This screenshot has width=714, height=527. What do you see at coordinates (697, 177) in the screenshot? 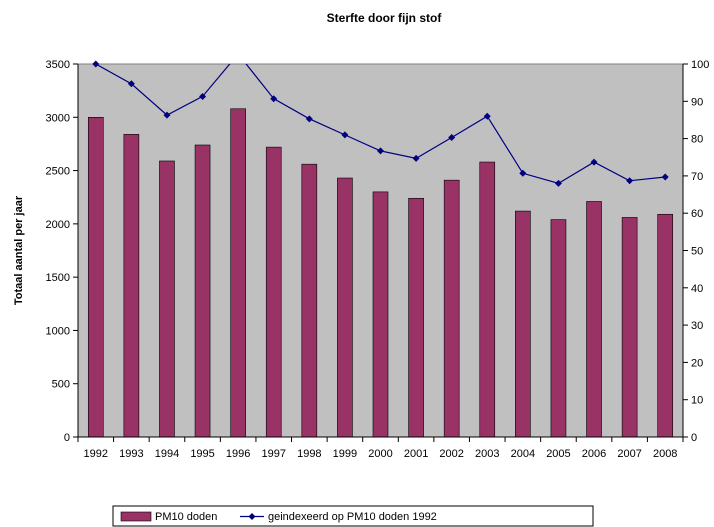
I see `y2-tick-label: 70` at bounding box center [697, 177].